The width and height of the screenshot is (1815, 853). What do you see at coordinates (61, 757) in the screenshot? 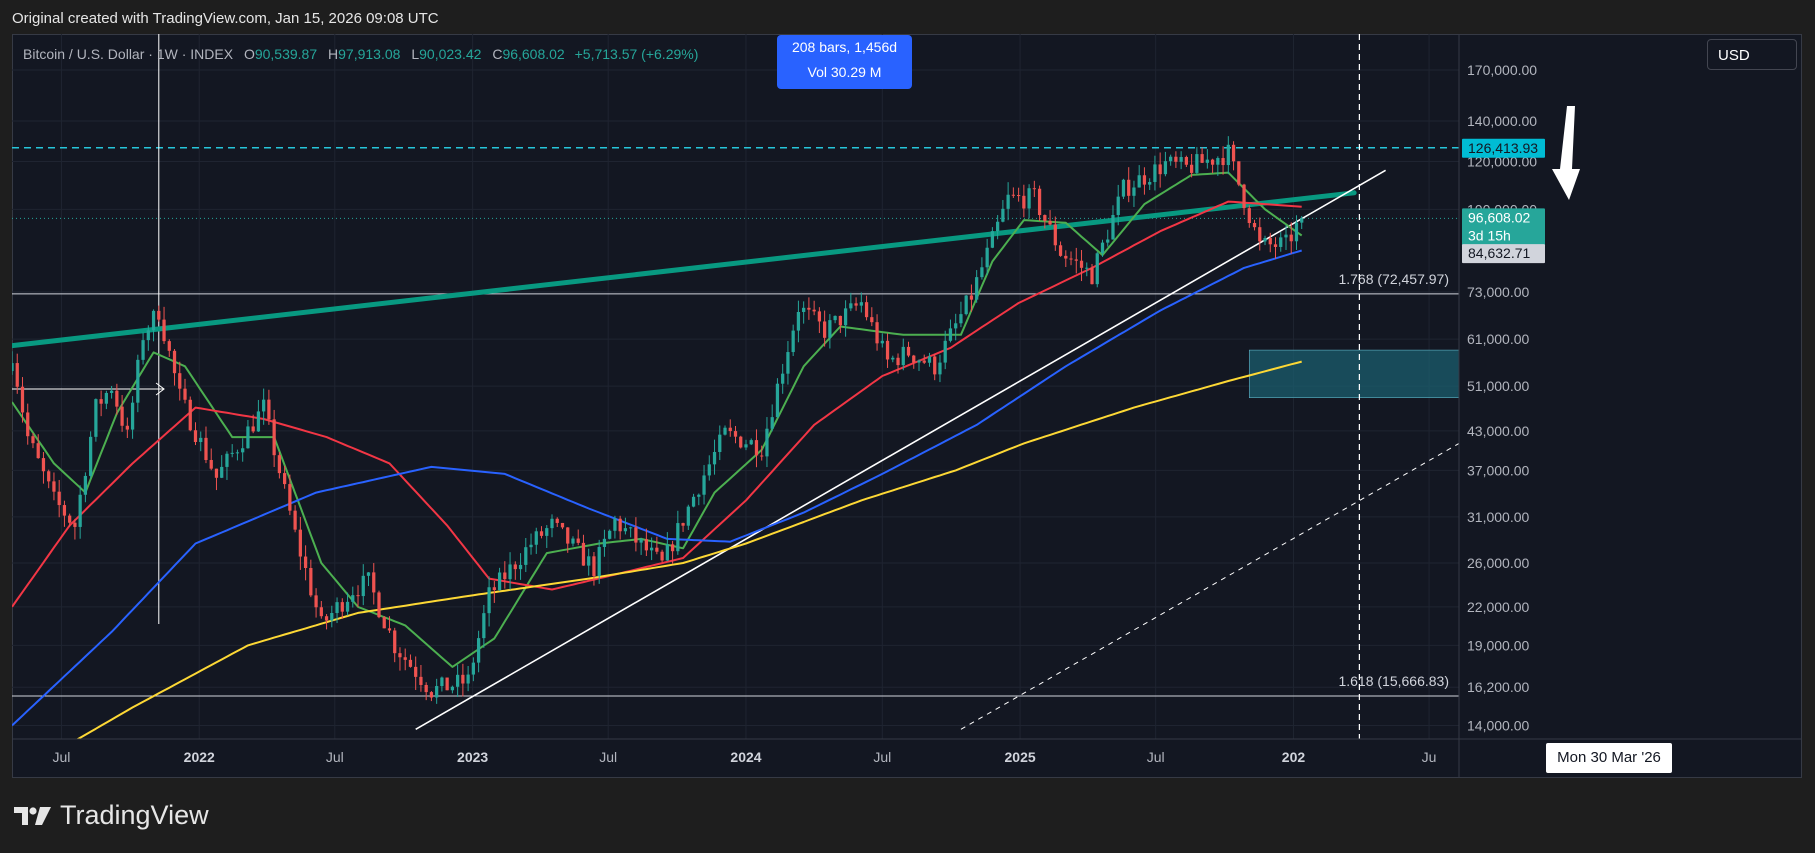
I see `x-tick-label: Jul` at bounding box center [61, 757].